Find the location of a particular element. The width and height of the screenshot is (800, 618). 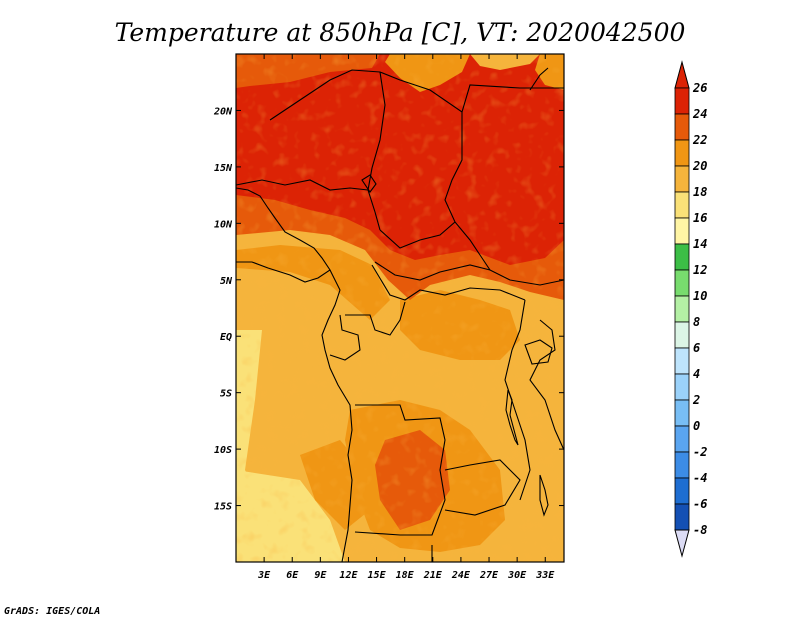

colorbar-label: 10 is located at coordinates (700, 296).